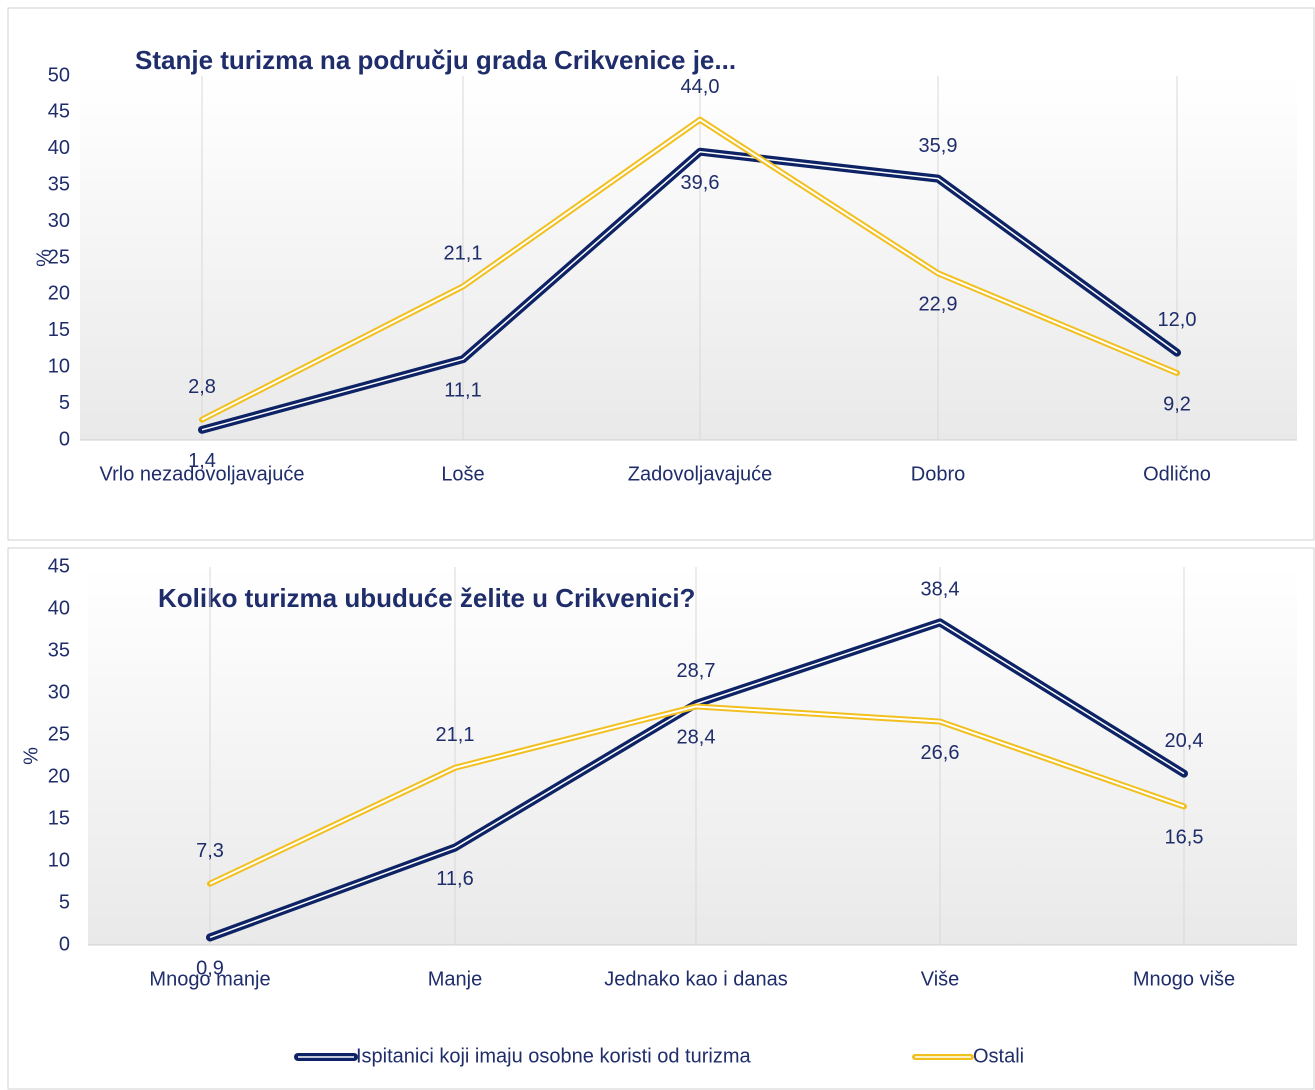  I want to click on x-tick-label: Odlično, so click(1177, 474).